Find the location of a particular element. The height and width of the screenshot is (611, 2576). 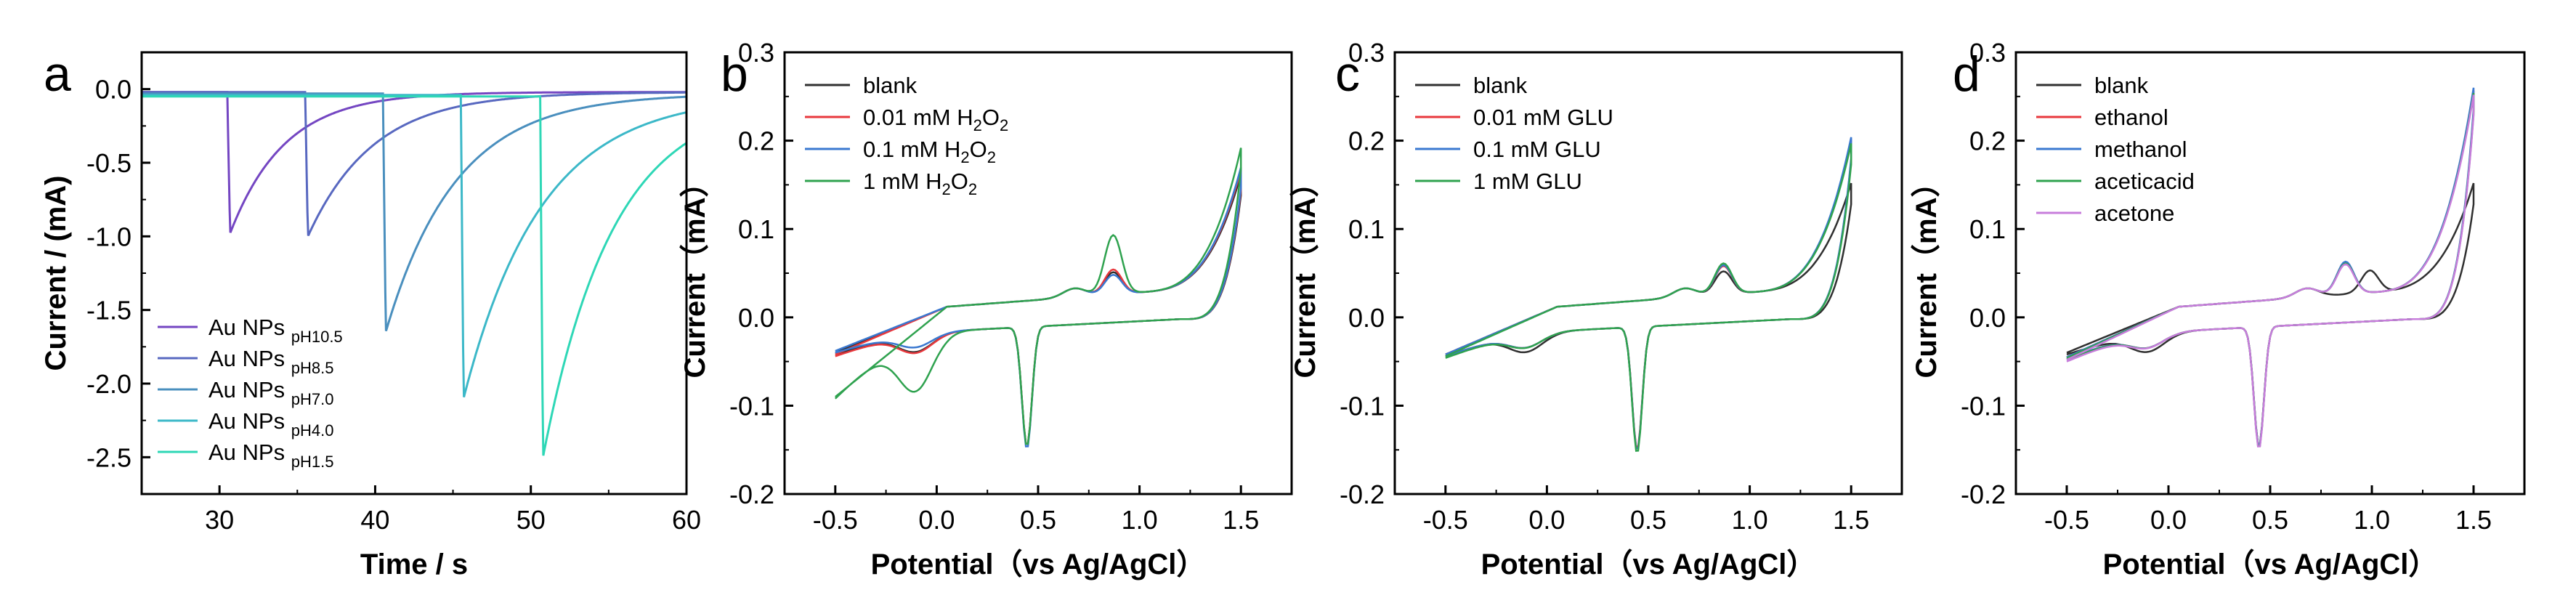

legend-entry: aceticacid is located at coordinates (2144, 181).